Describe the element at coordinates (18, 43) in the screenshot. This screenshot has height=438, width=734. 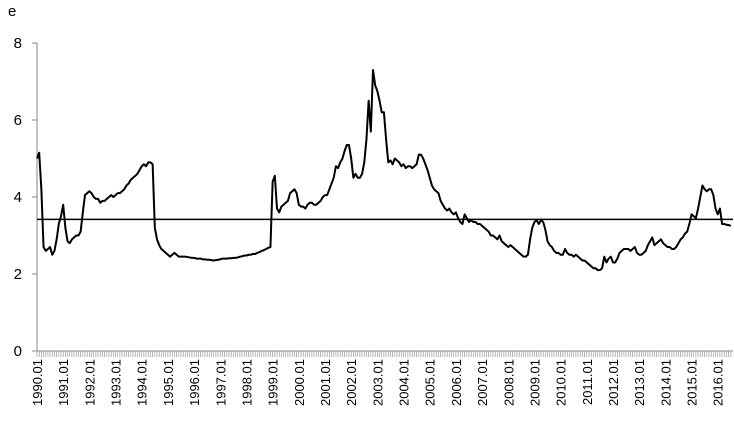
I see `y-tick-label: 8` at that location.